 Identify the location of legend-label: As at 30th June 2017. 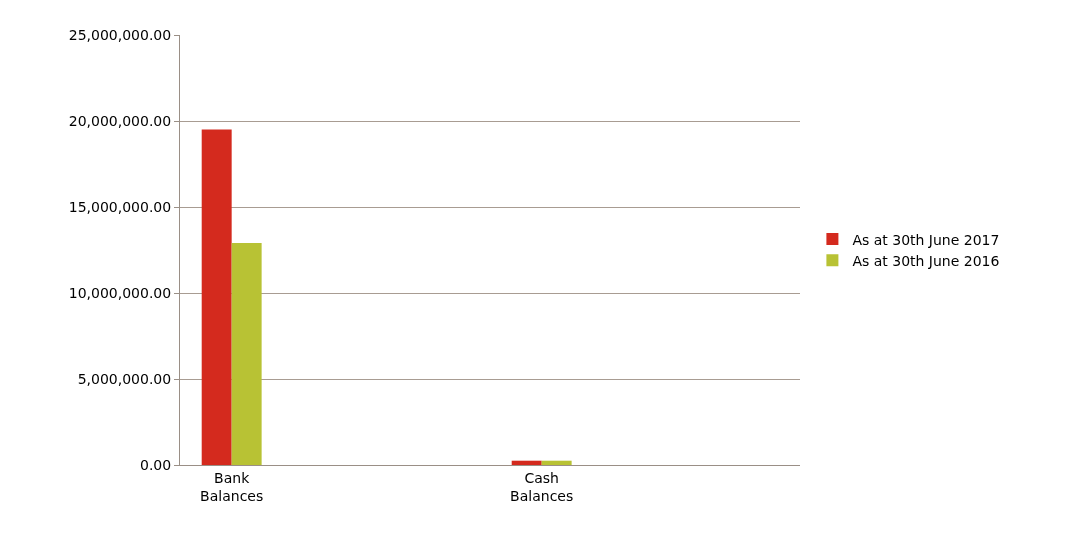
(926, 239).